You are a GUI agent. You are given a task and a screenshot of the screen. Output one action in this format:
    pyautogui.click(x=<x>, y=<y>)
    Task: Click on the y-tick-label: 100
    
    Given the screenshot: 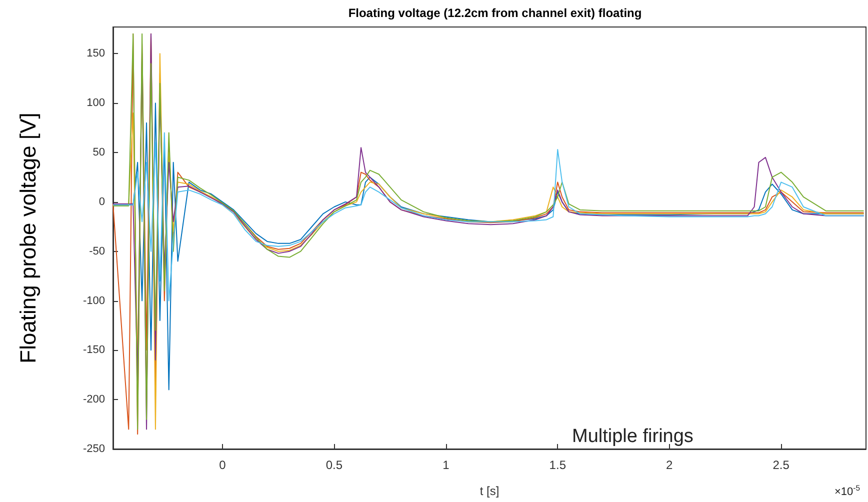 What is the action you would take?
    pyautogui.click(x=95, y=103)
    